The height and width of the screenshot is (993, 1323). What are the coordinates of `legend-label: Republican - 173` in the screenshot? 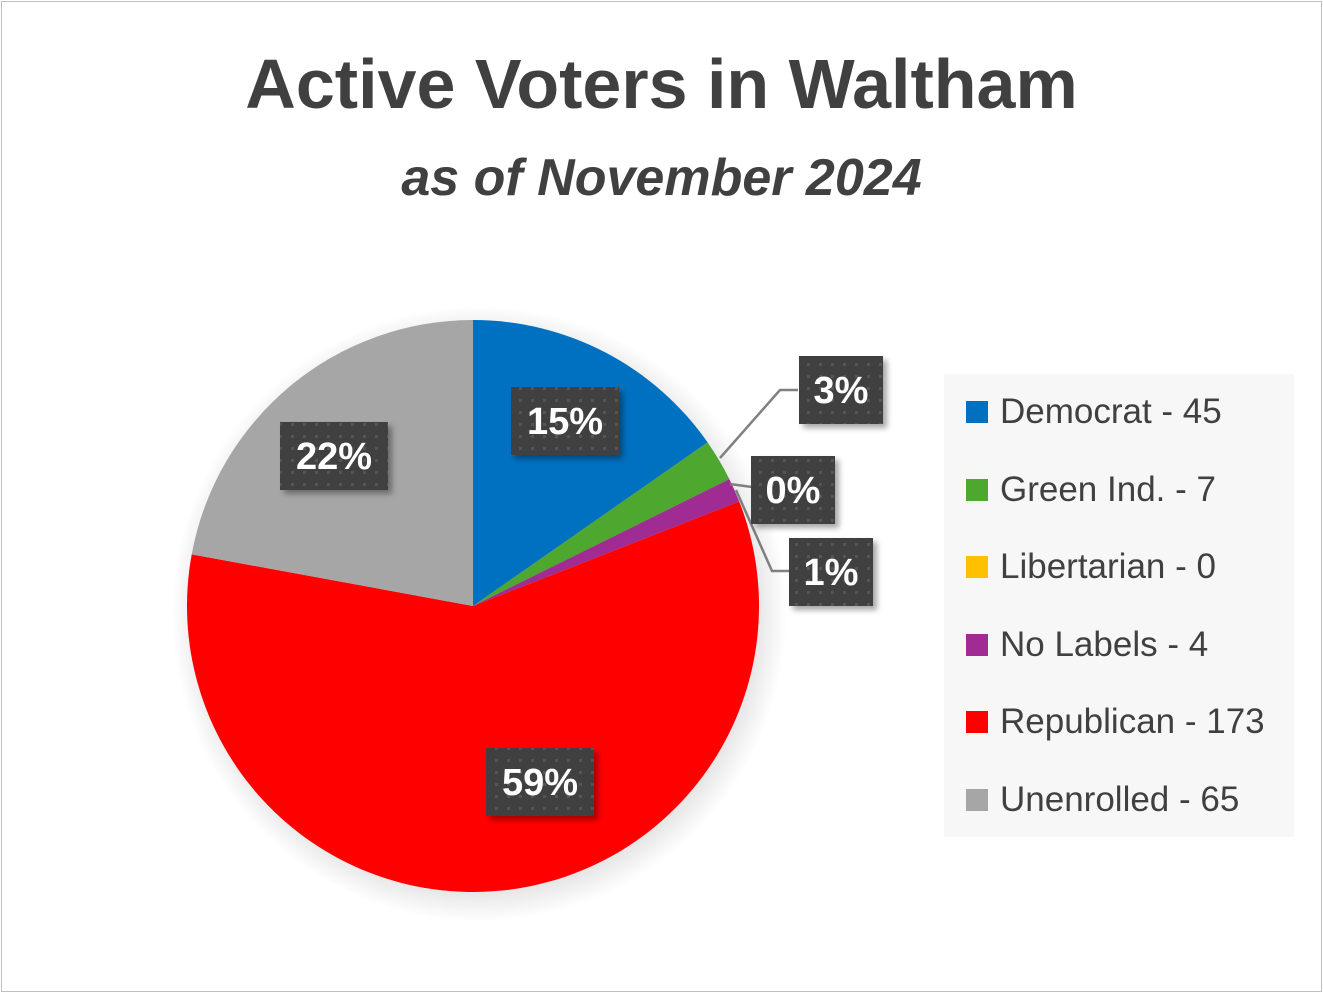 It's located at (1132, 721).